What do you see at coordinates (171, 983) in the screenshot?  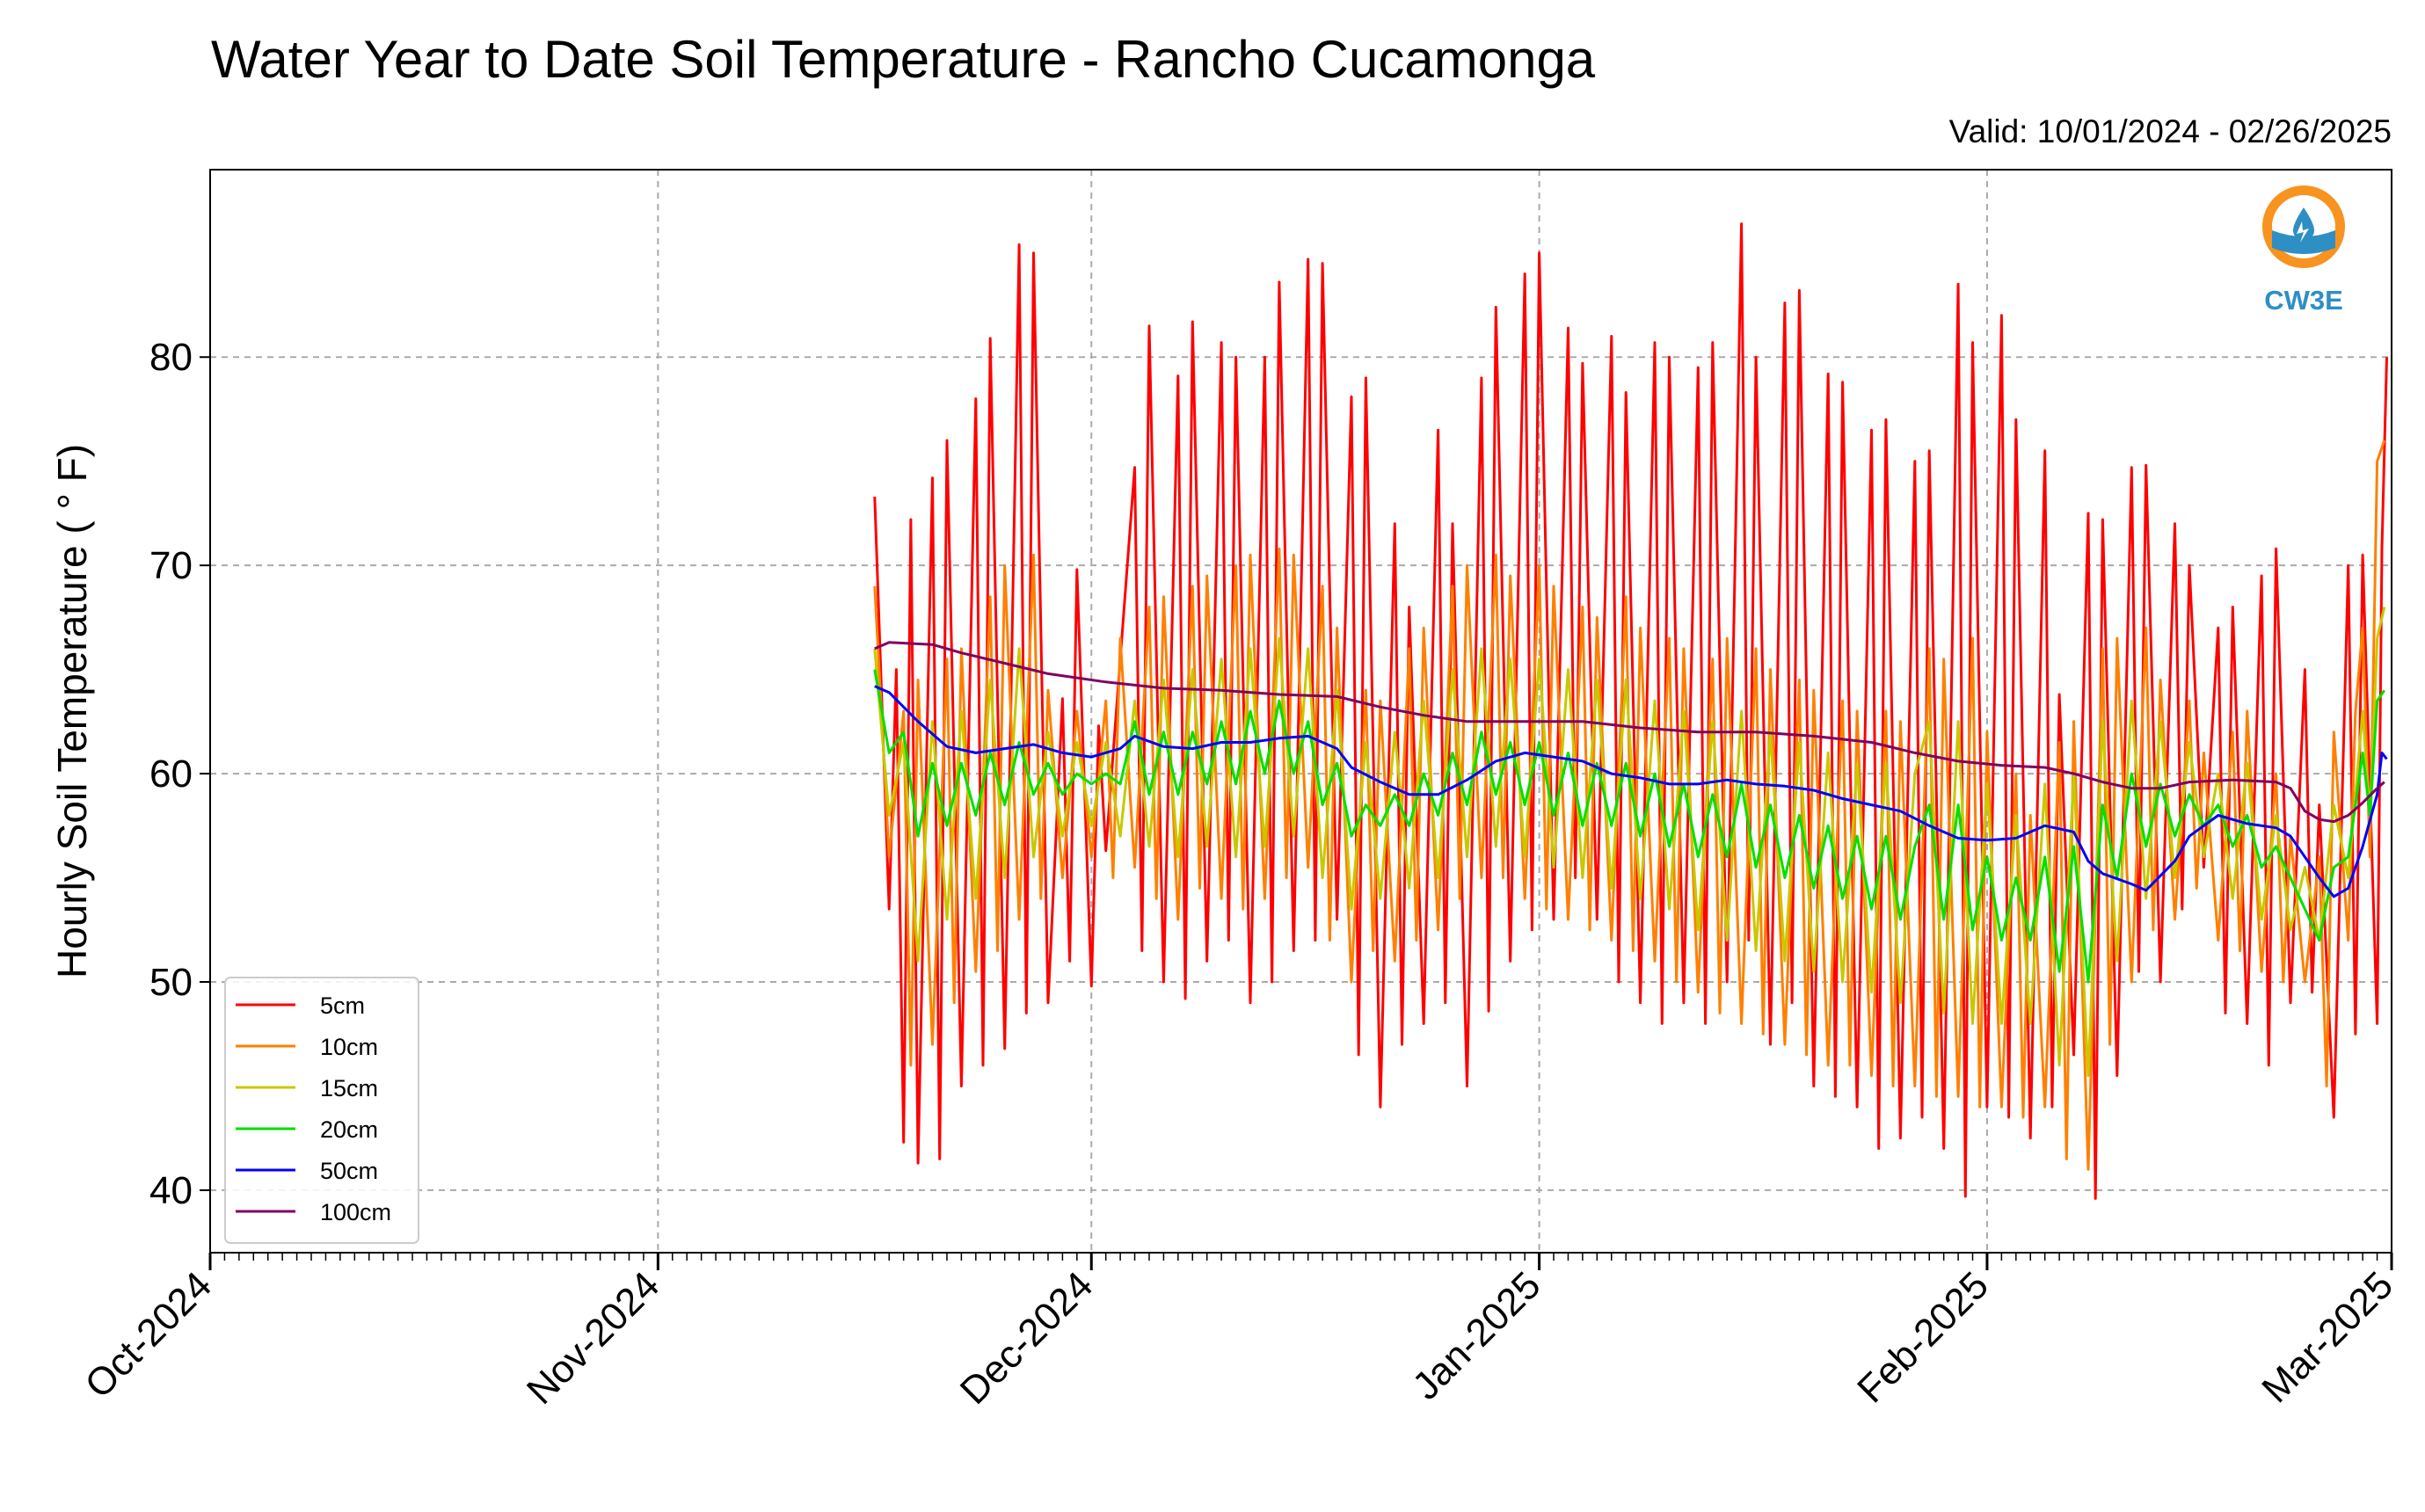 I see `y-tick-label: 50` at bounding box center [171, 983].